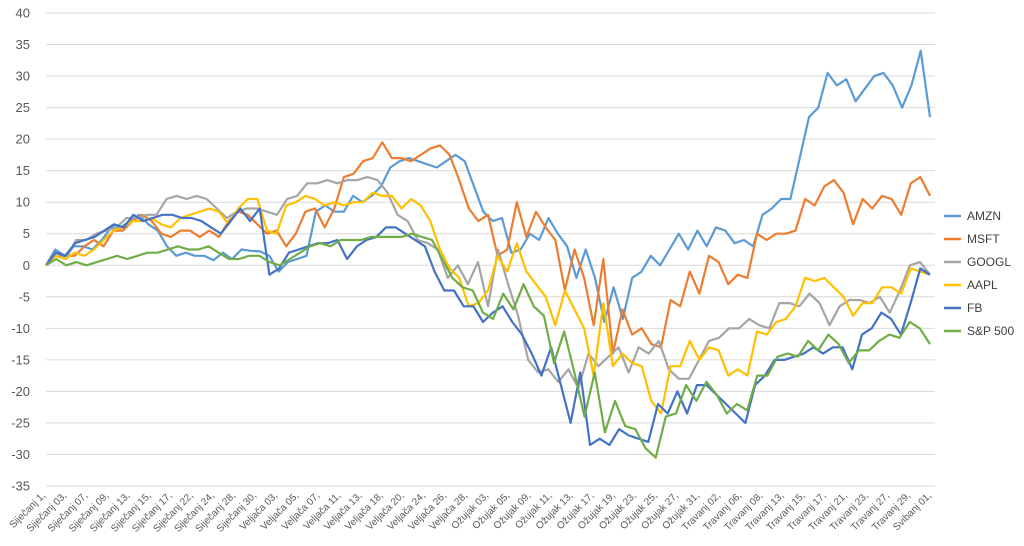  I want to click on legend-label: AAPL, so click(982, 285).